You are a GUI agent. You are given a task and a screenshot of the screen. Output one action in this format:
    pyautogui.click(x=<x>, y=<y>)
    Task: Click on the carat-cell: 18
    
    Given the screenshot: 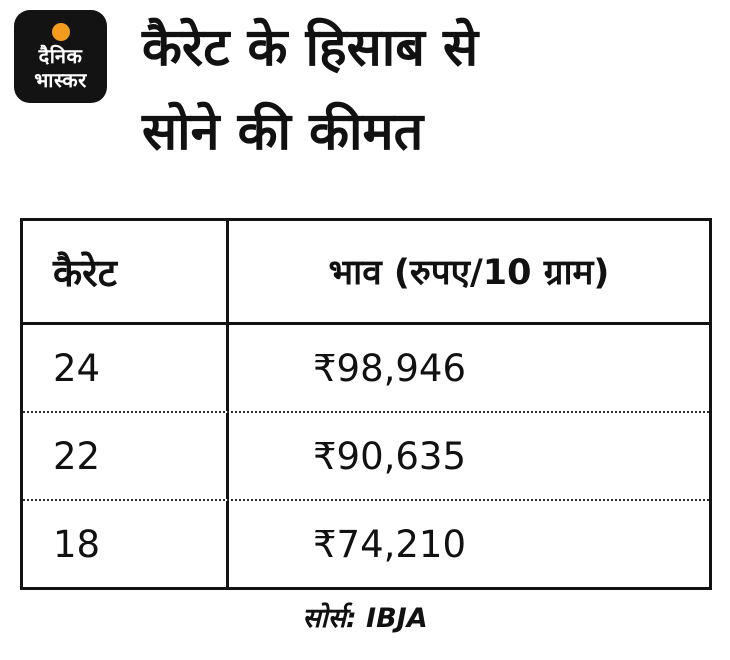 What is the action you would take?
    pyautogui.click(x=126, y=544)
    